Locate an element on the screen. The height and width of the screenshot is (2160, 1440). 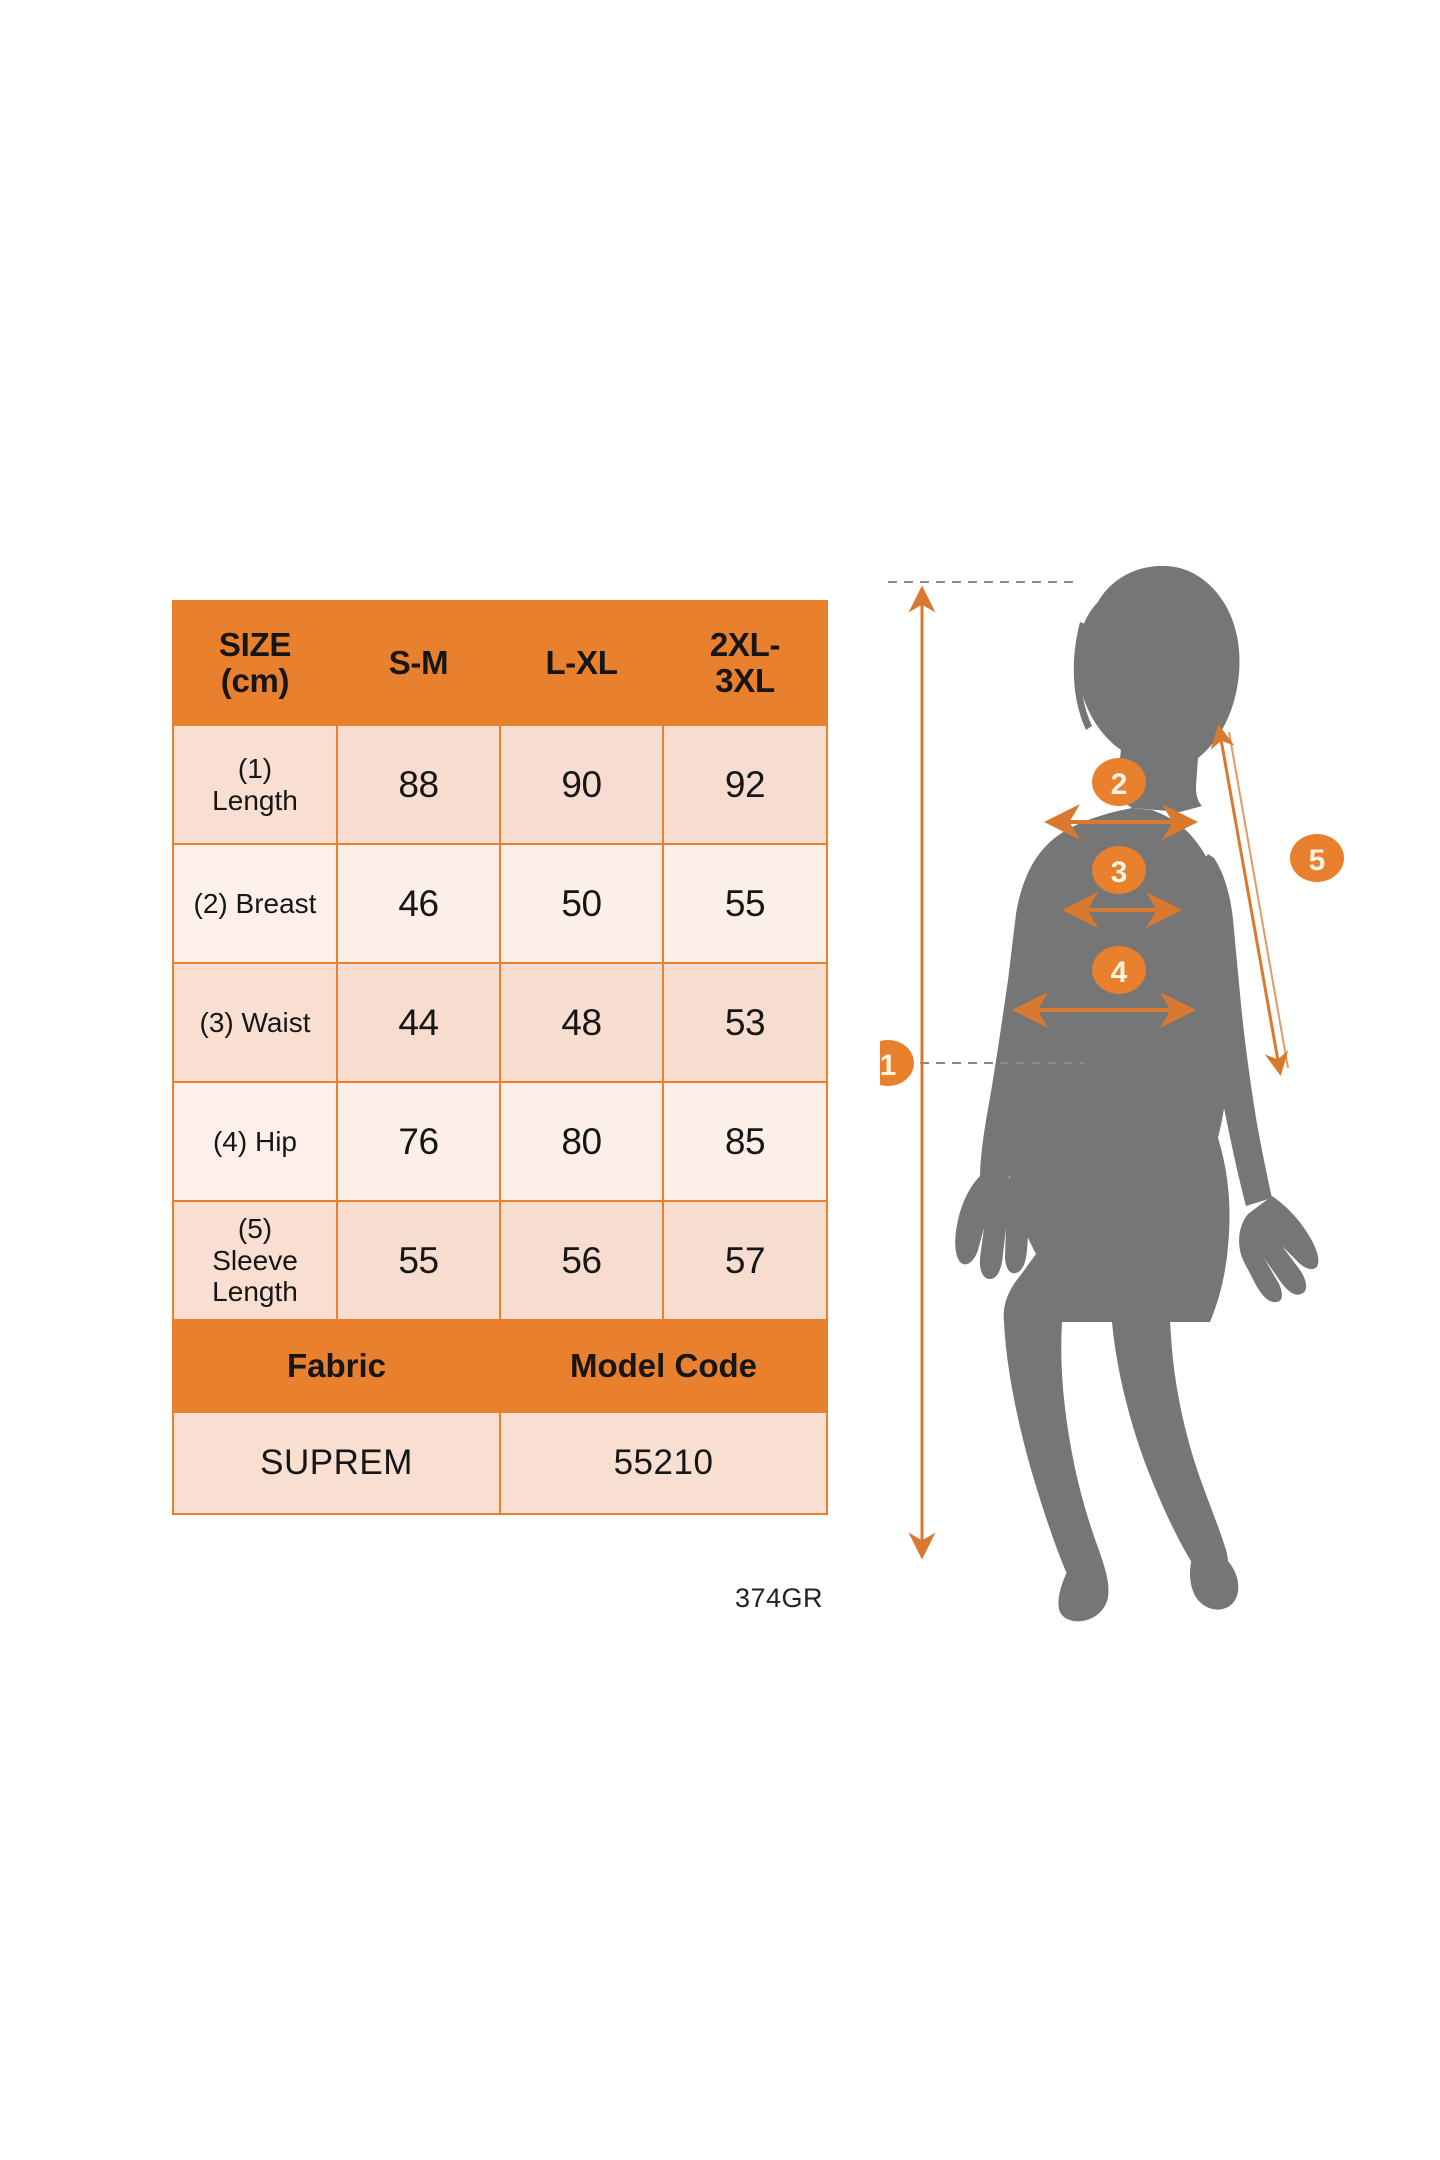
cell-breast-sm: 46 is located at coordinates (418, 903).